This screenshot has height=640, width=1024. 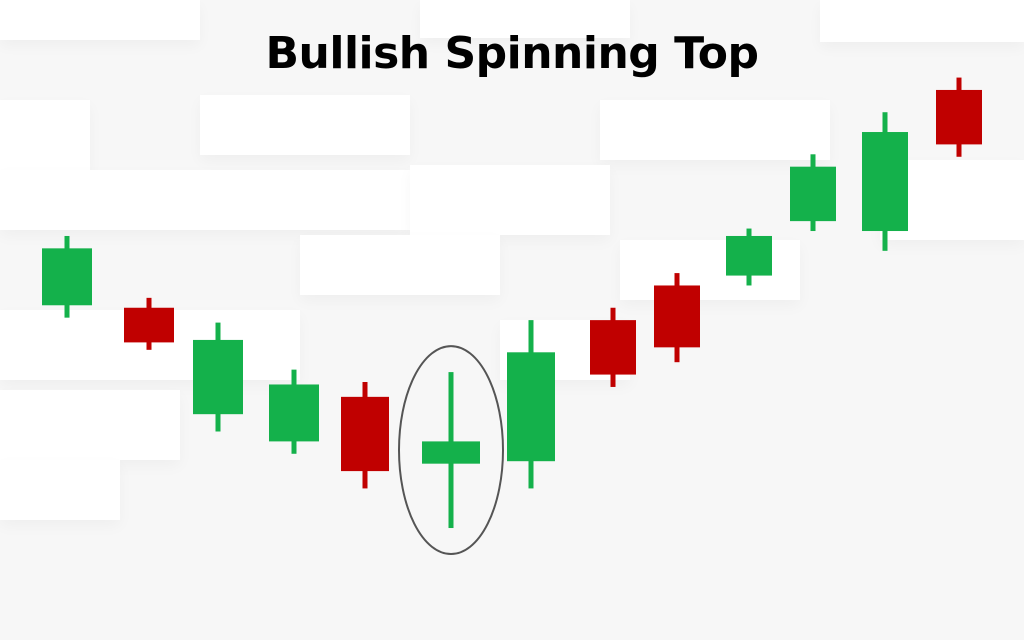 I want to click on candle-9-body, so click(x=677, y=316).